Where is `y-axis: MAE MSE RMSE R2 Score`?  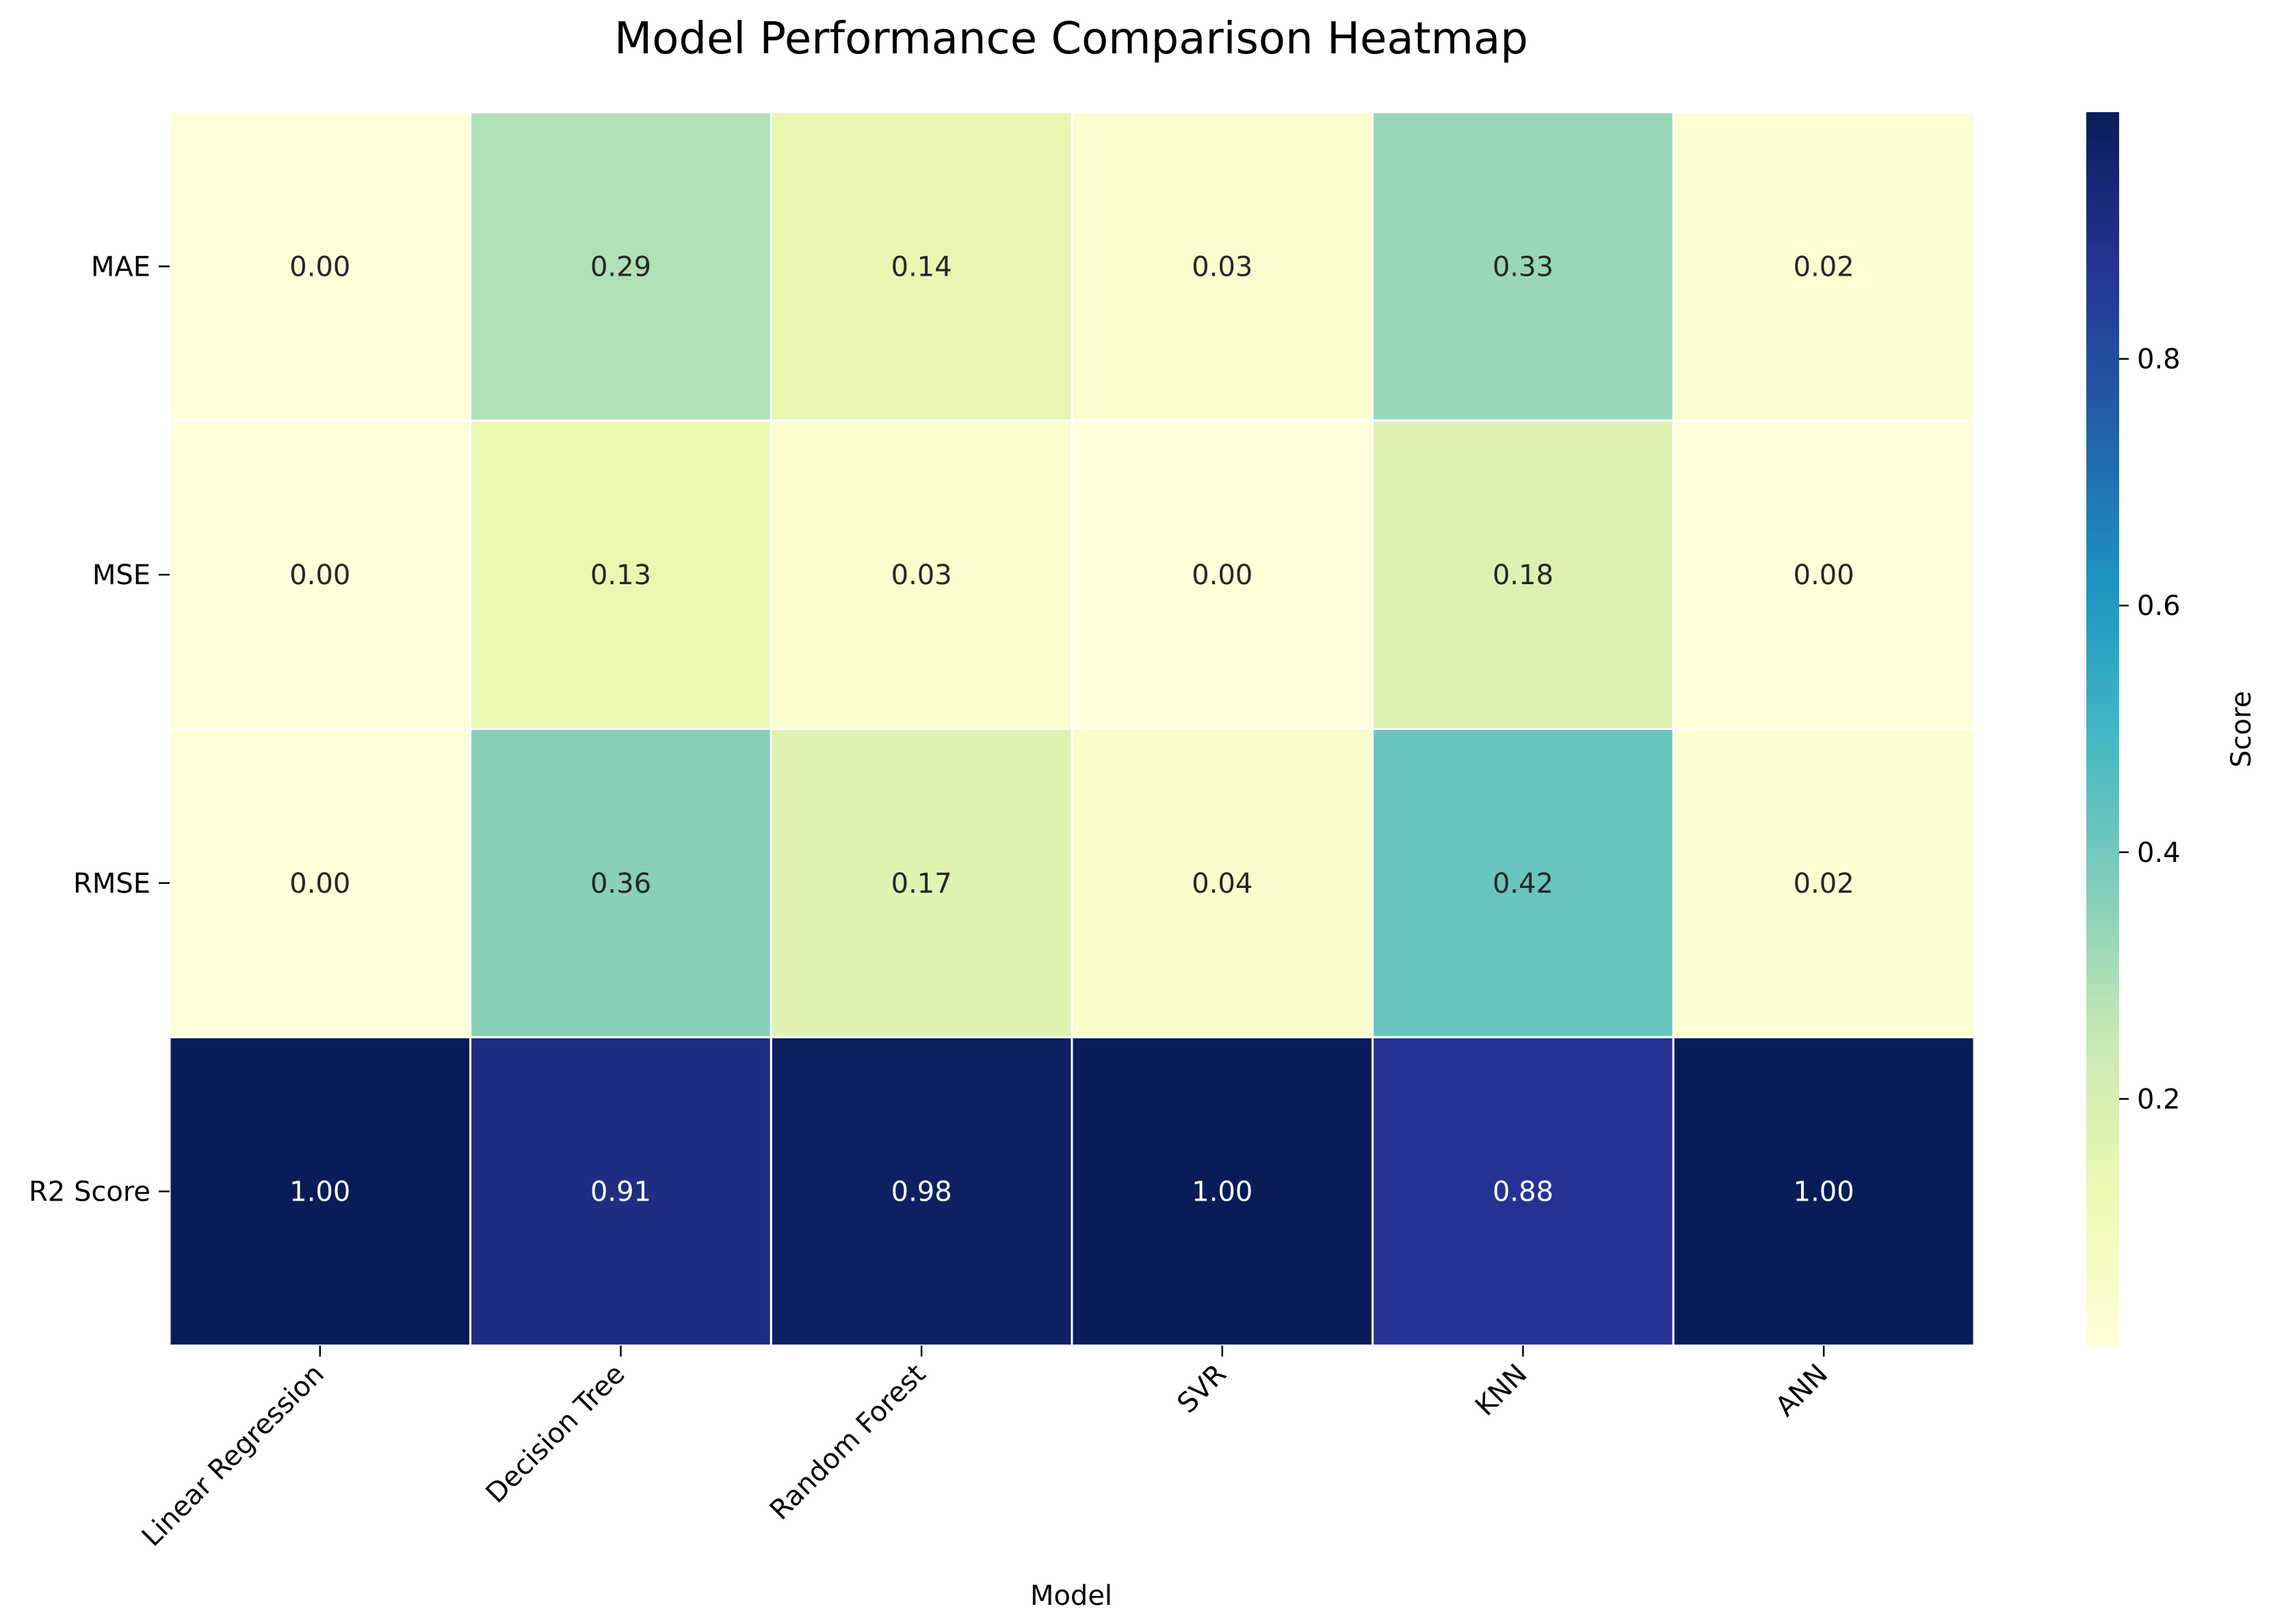
y-axis: MAE MSE RMSE R2 Score is located at coordinates (99, 730).